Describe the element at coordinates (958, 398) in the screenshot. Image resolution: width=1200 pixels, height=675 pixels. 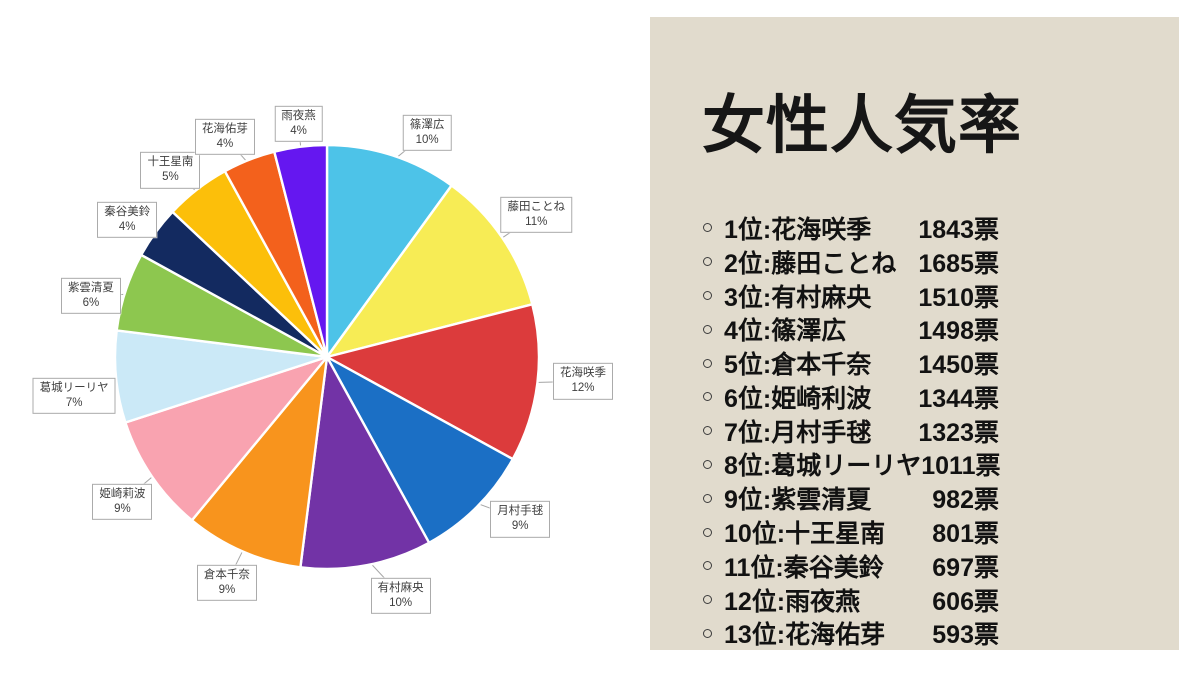
I see `vote-count: 1344票` at that location.